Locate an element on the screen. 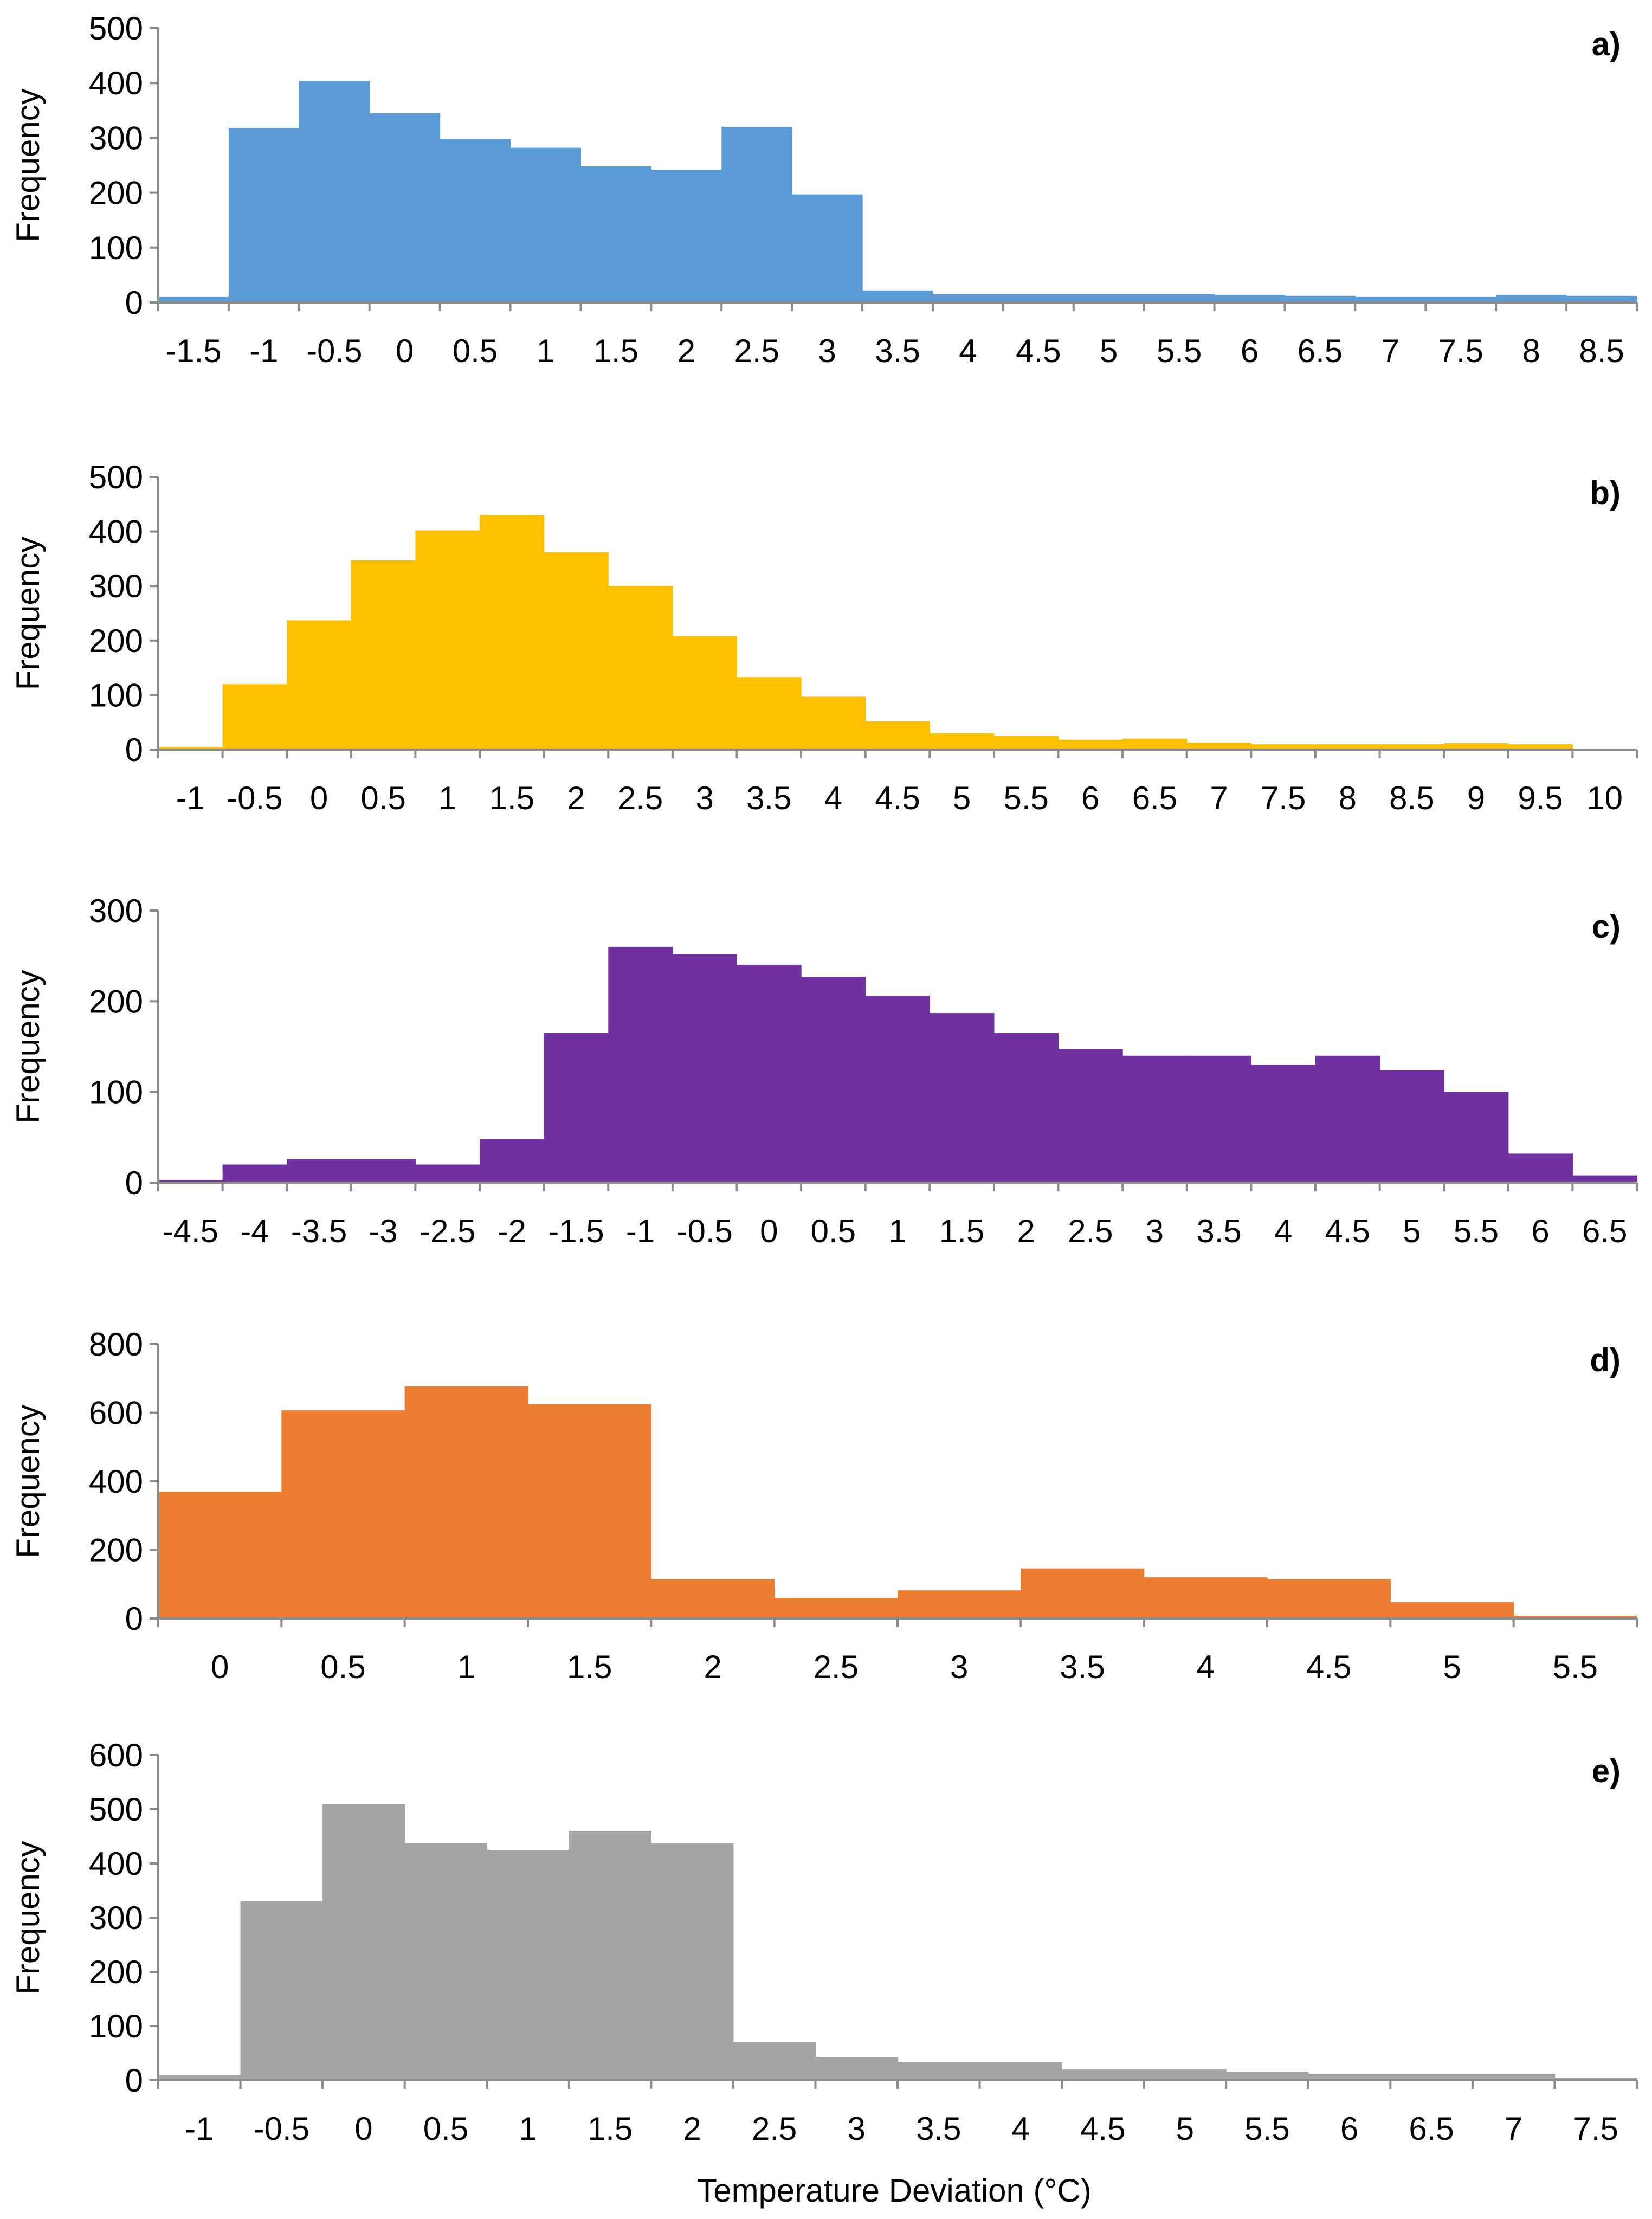 This screenshot has width=1652, height=2219. x-tick-label: 6.5 is located at coordinates (1431, 2129).